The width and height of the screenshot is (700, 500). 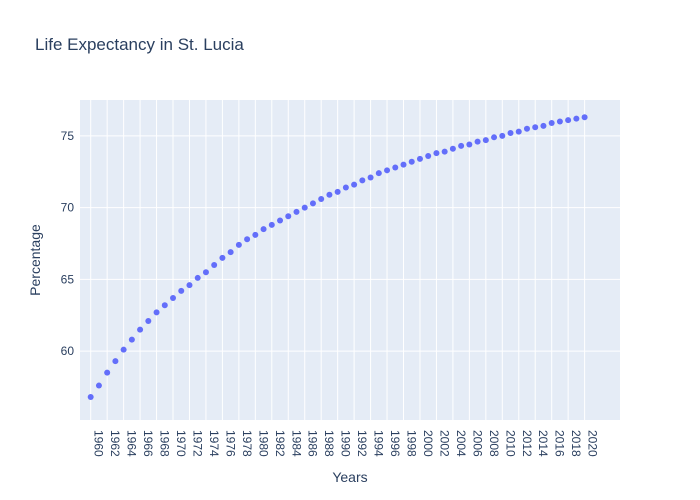 What do you see at coordinates (139, 44) in the screenshot?
I see `chart-title: Life Expectancy in St. Lucia` at bounding box center [139, 44].